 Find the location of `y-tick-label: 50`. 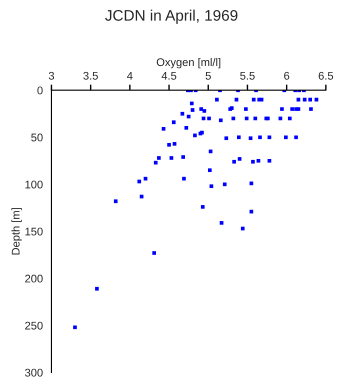

y-tick-label: 50 is located at coordinates (37, 138).